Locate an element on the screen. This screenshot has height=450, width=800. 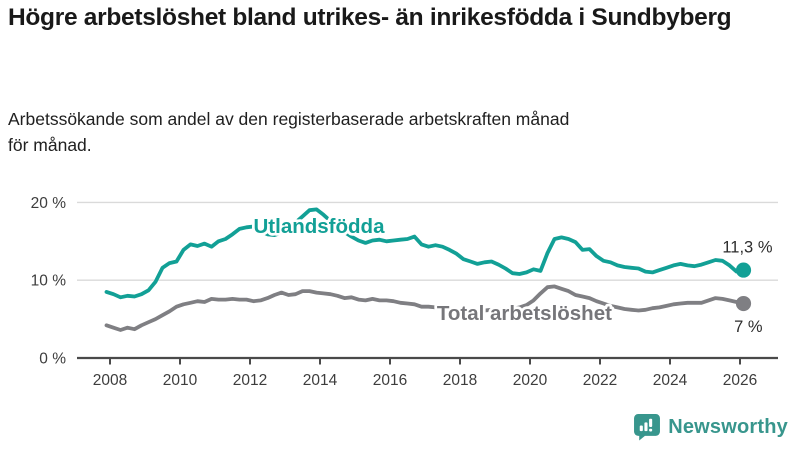
x-tick-label: 2020 is located at coordinates (530, 380).